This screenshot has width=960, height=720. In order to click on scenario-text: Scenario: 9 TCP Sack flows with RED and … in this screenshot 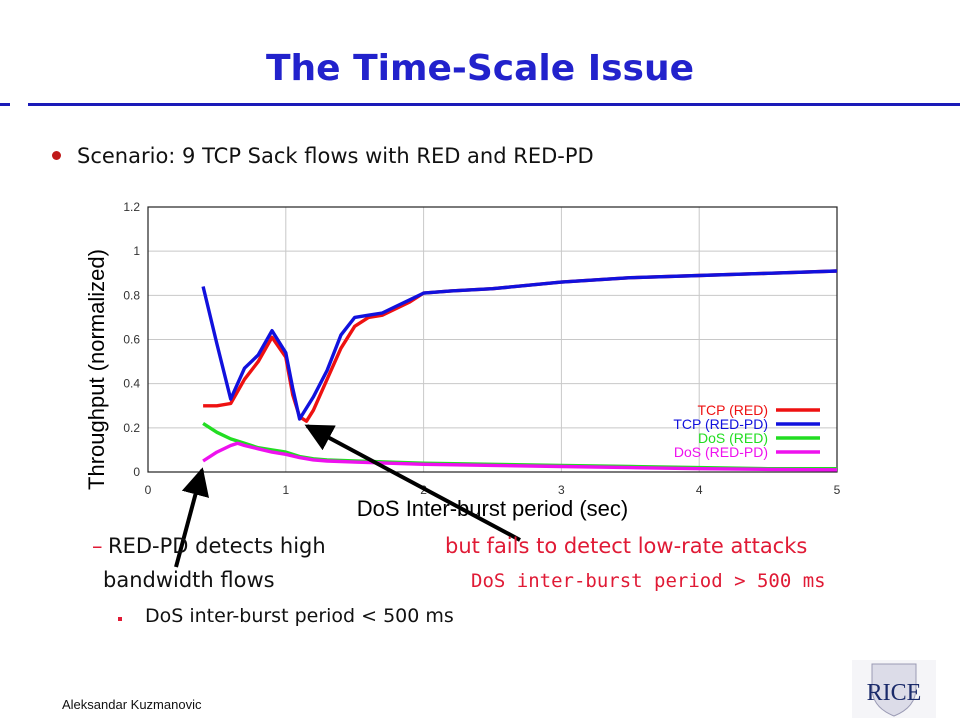, I will do `click(335, 156)`.